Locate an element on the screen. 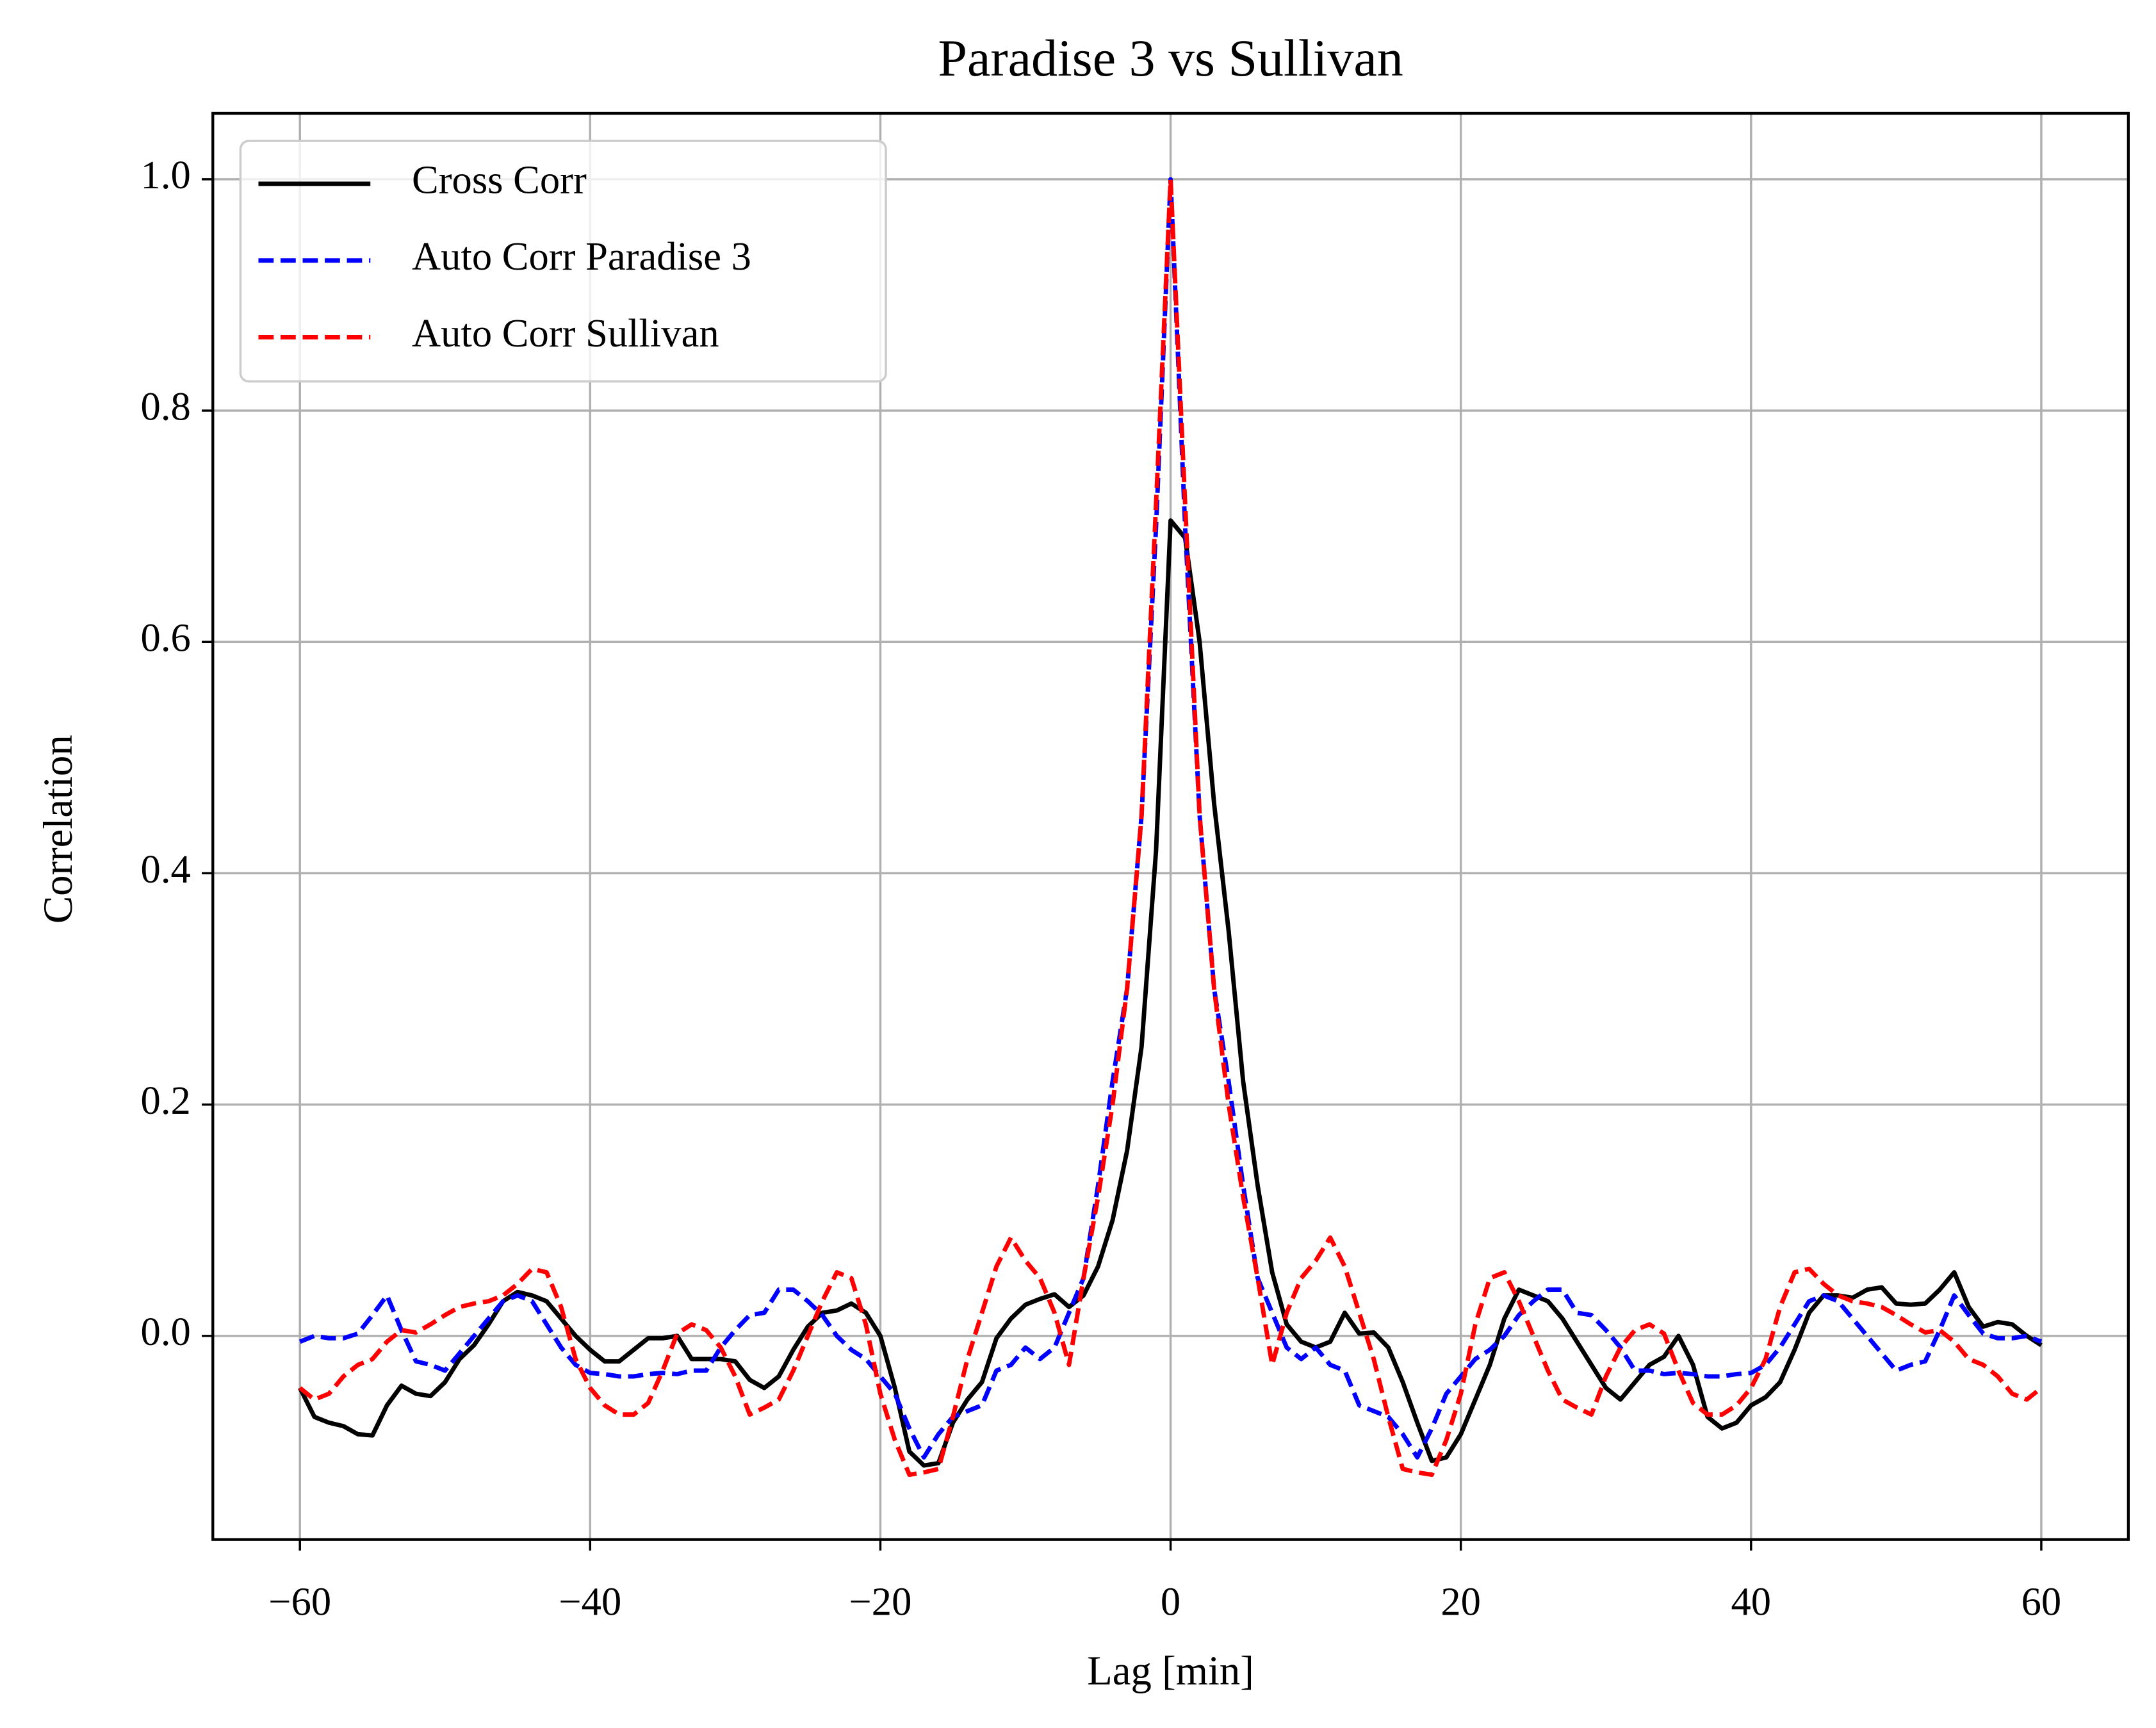 This screenshot has width=2156, height=1728. x-tick-label: 60 is located at coordinates (2041, 1601).